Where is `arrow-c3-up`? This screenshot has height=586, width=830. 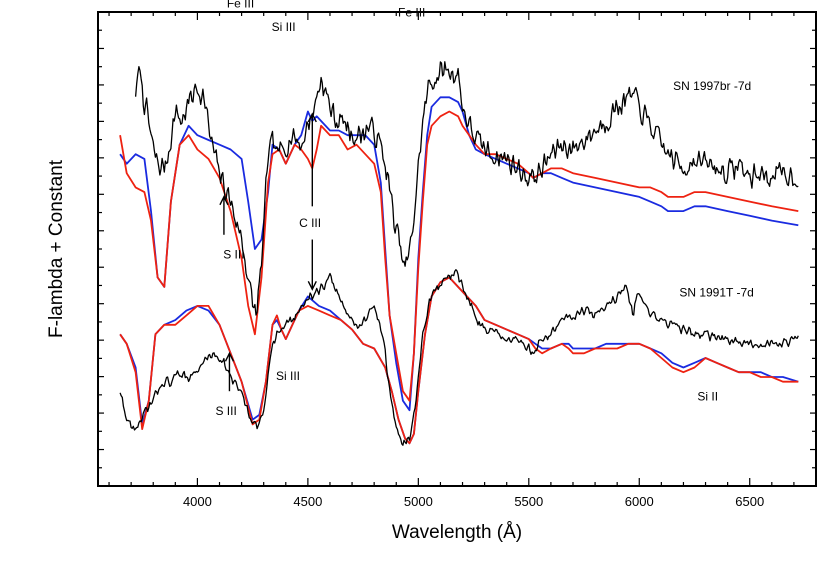 arrow-c3-up is located at coordinates (312, 159).